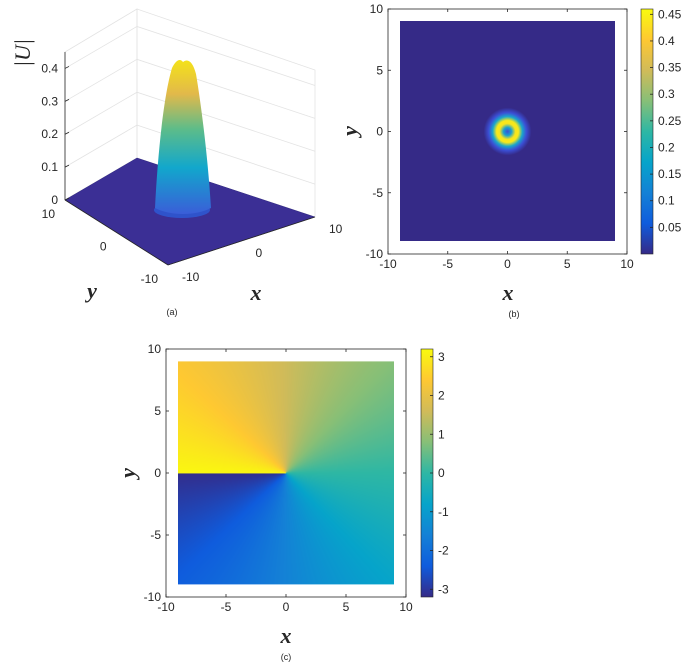 The height and width of the screenshot is (667, 685). I want to click on panel-c-caption: (c), so click(286, 657).